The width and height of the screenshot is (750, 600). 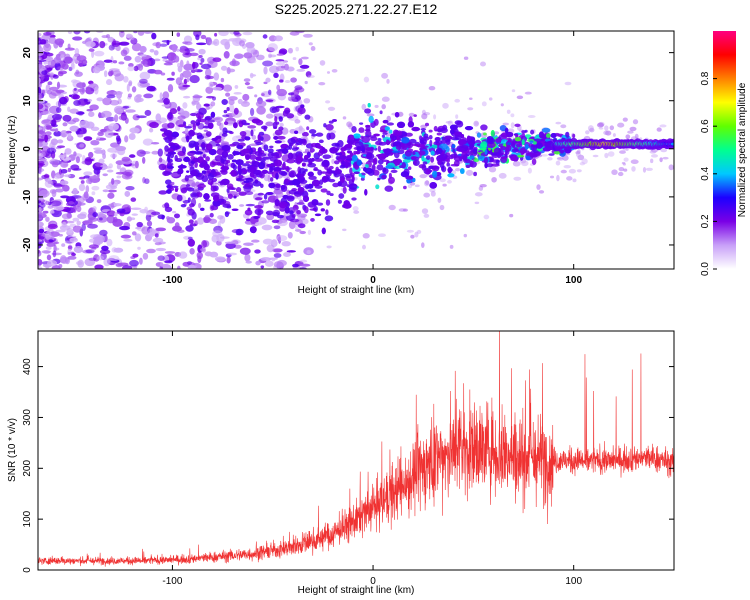 I want to click on spectrogram-y-tick-label: -10, so click(x=27, y=196).